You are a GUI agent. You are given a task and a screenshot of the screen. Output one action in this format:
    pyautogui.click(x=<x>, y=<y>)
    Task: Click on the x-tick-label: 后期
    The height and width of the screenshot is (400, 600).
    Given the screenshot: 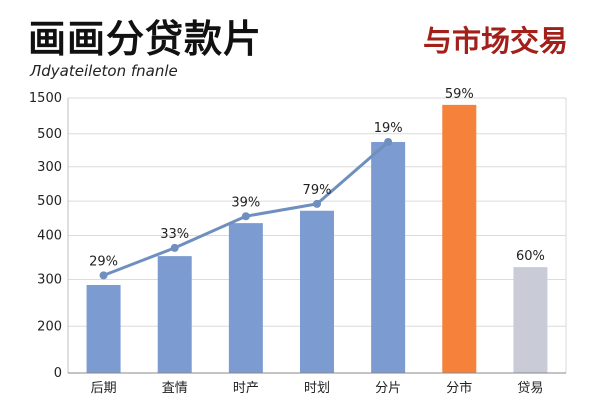 What is the action you would take?
    pyautogui.click(x=104, y=388)
    